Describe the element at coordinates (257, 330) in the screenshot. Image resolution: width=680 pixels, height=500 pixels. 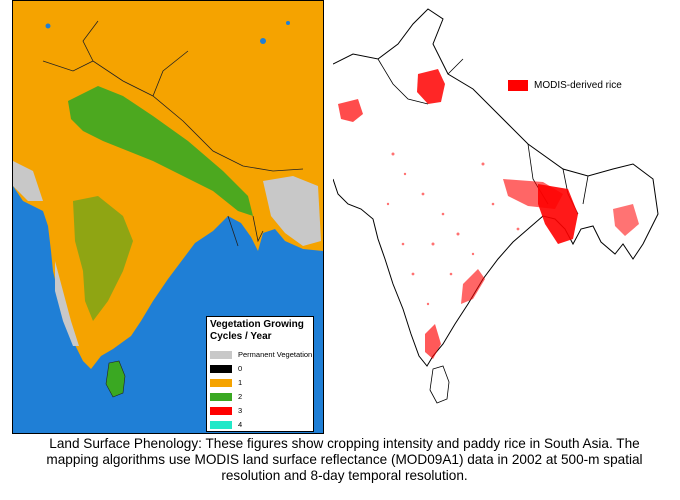
I see `legend-title: Vegetation Growing Cycles / Year` at that location.